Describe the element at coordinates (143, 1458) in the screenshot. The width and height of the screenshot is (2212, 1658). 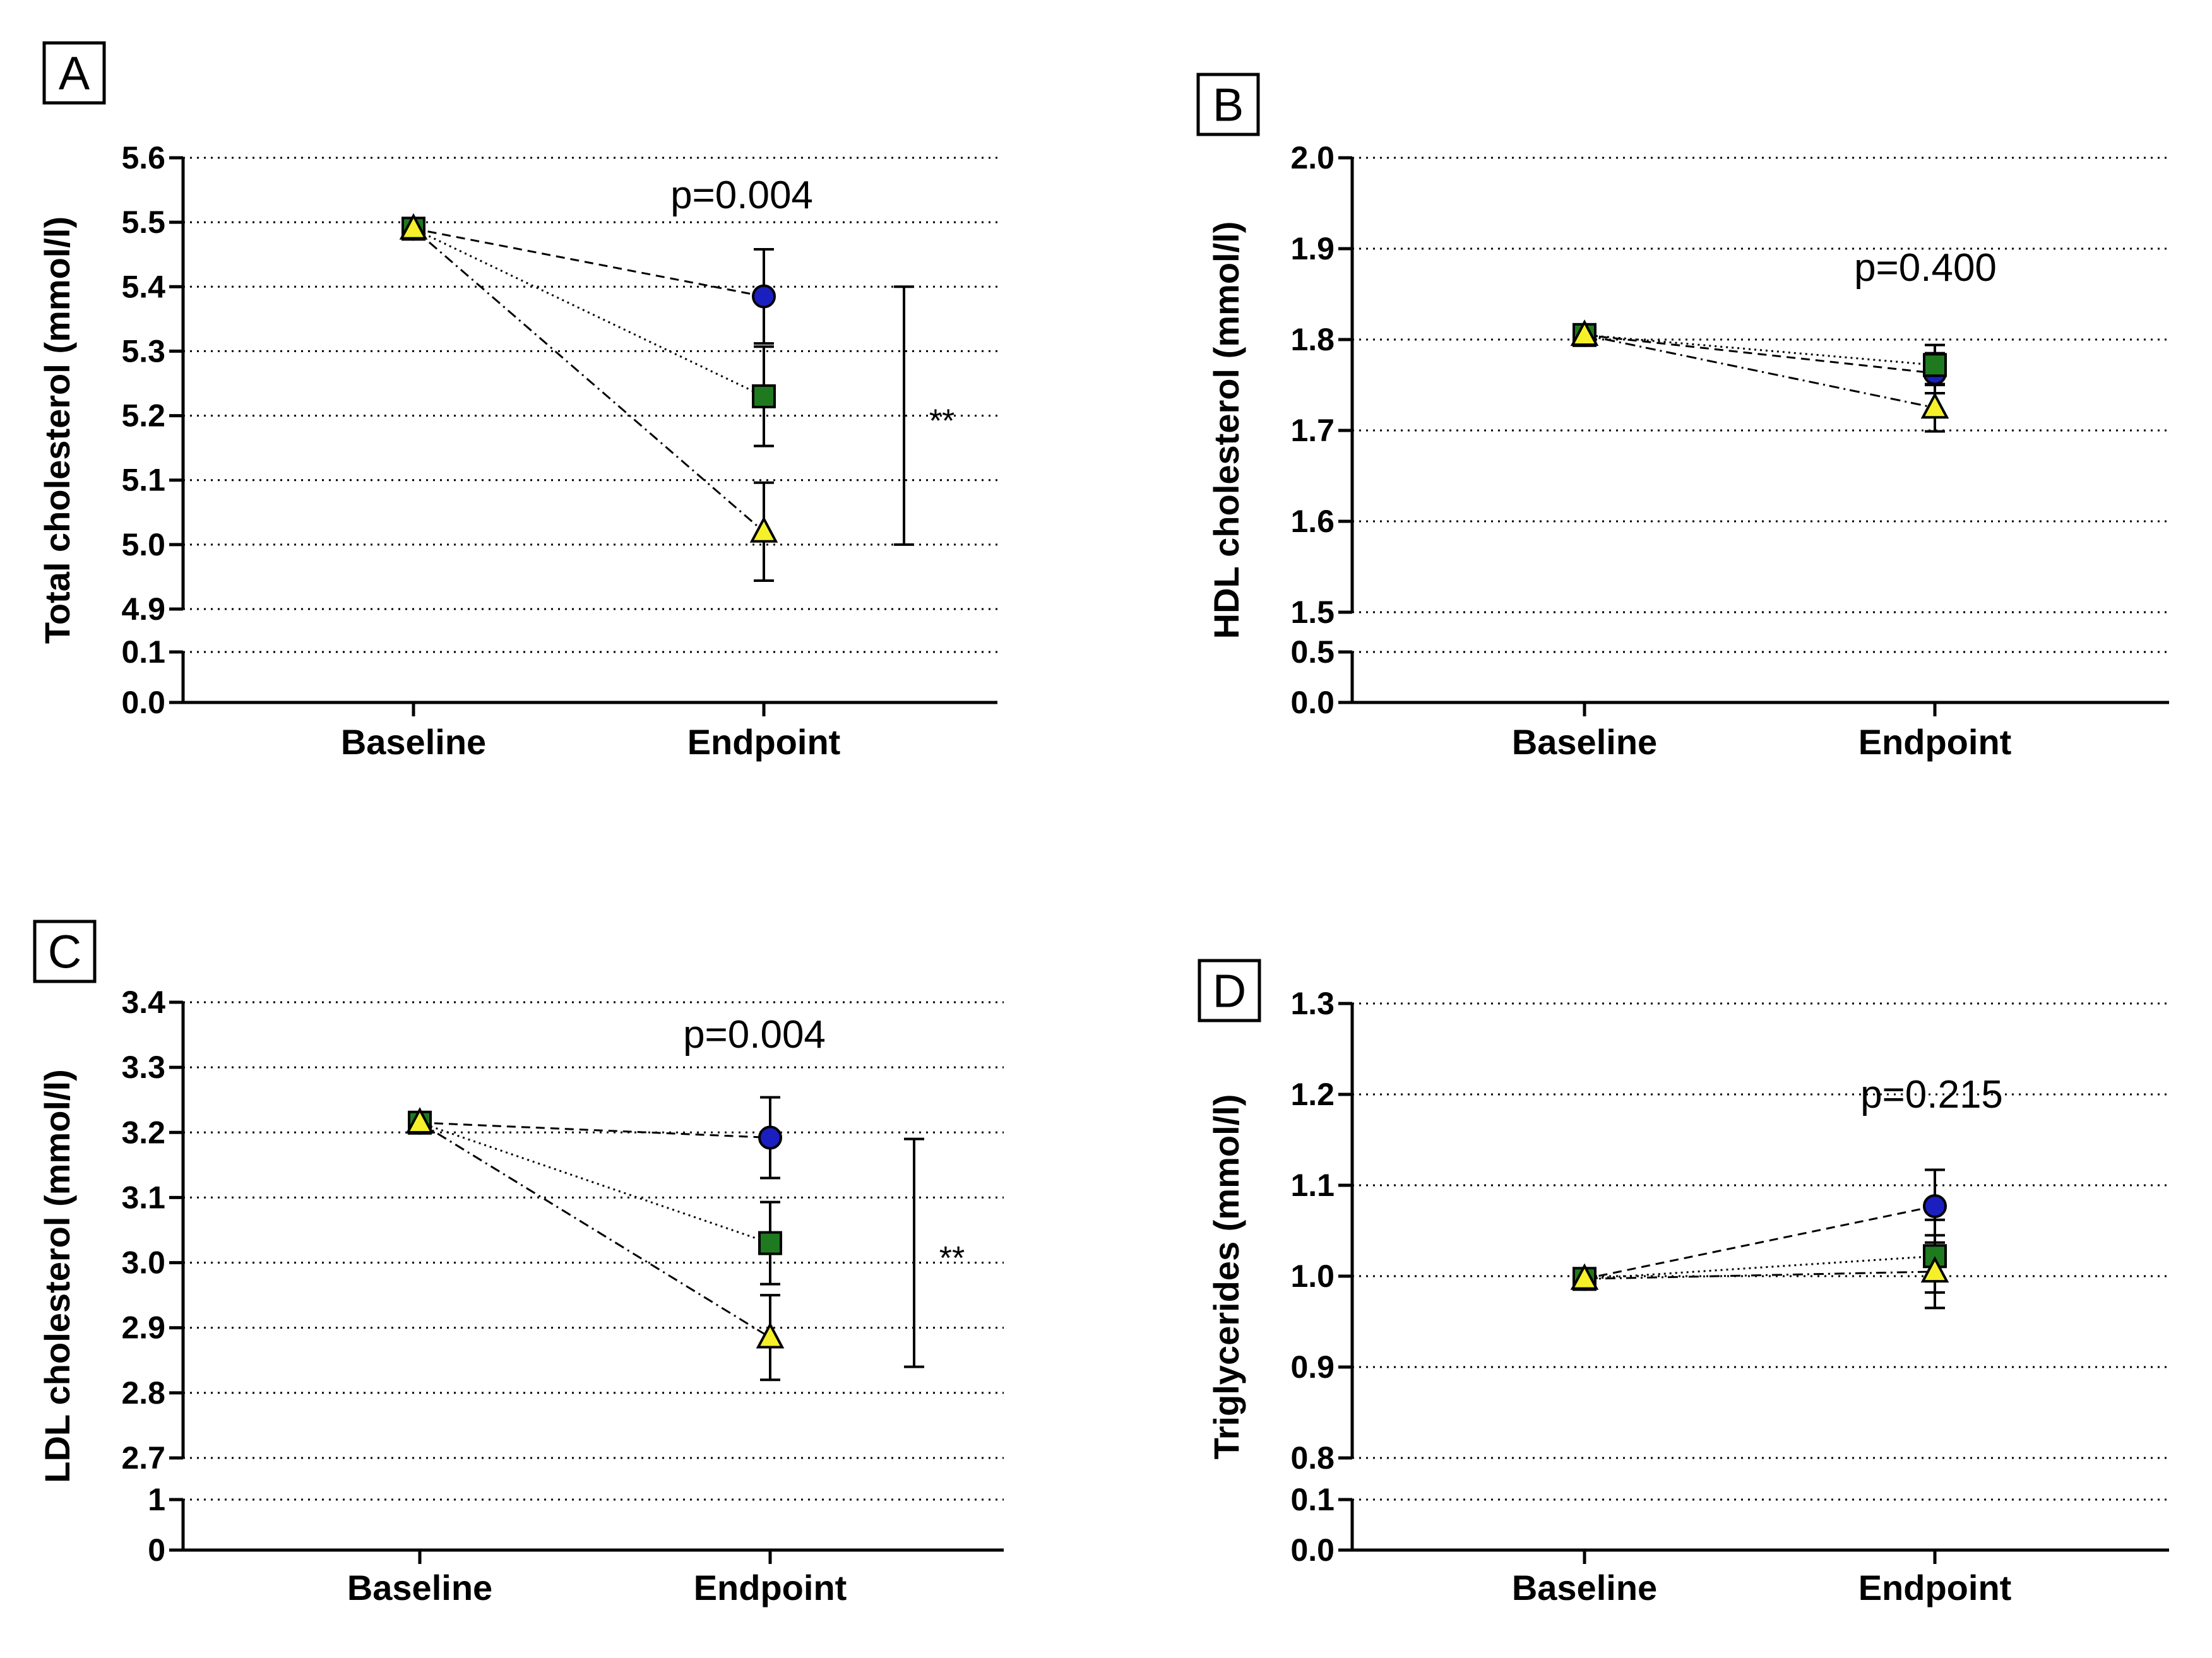
I see `y-tick-label: 2.7` at that location.